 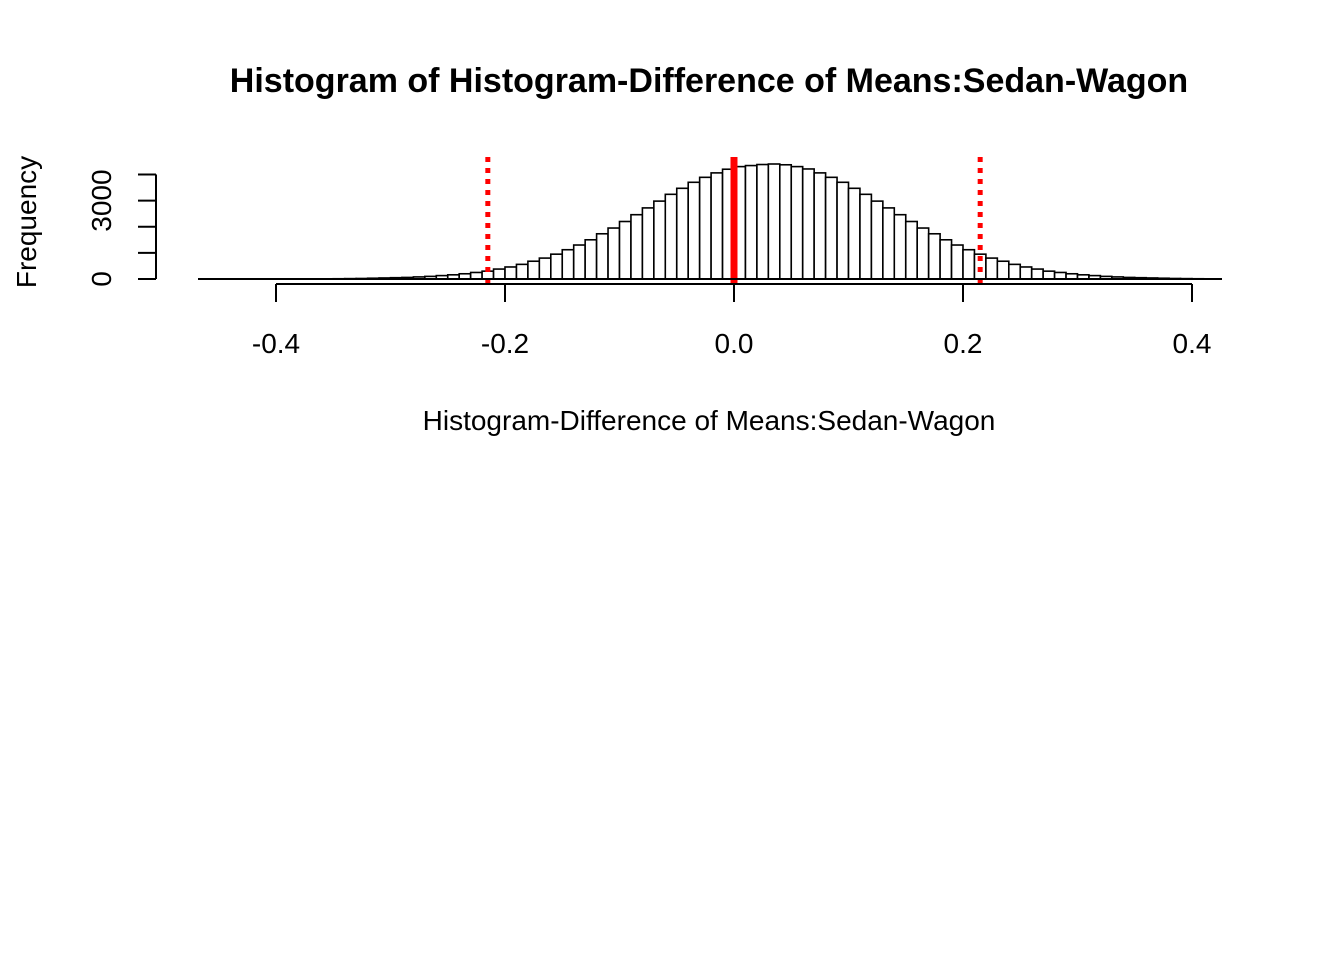 I want to click on y-axis-label: Frequency, so click(x=26, y=222).